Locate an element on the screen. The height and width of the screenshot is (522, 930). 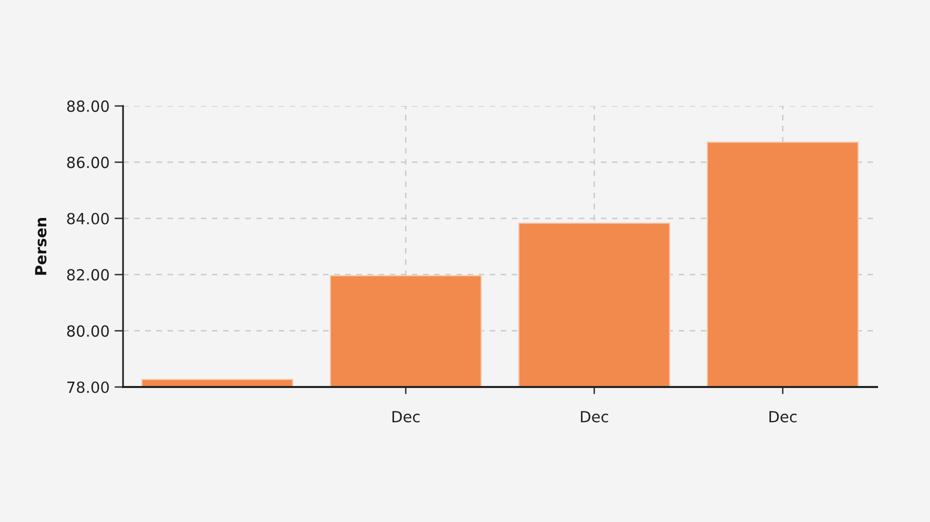
y-tick-label: 84.00 is located at coordinates (88, 218).